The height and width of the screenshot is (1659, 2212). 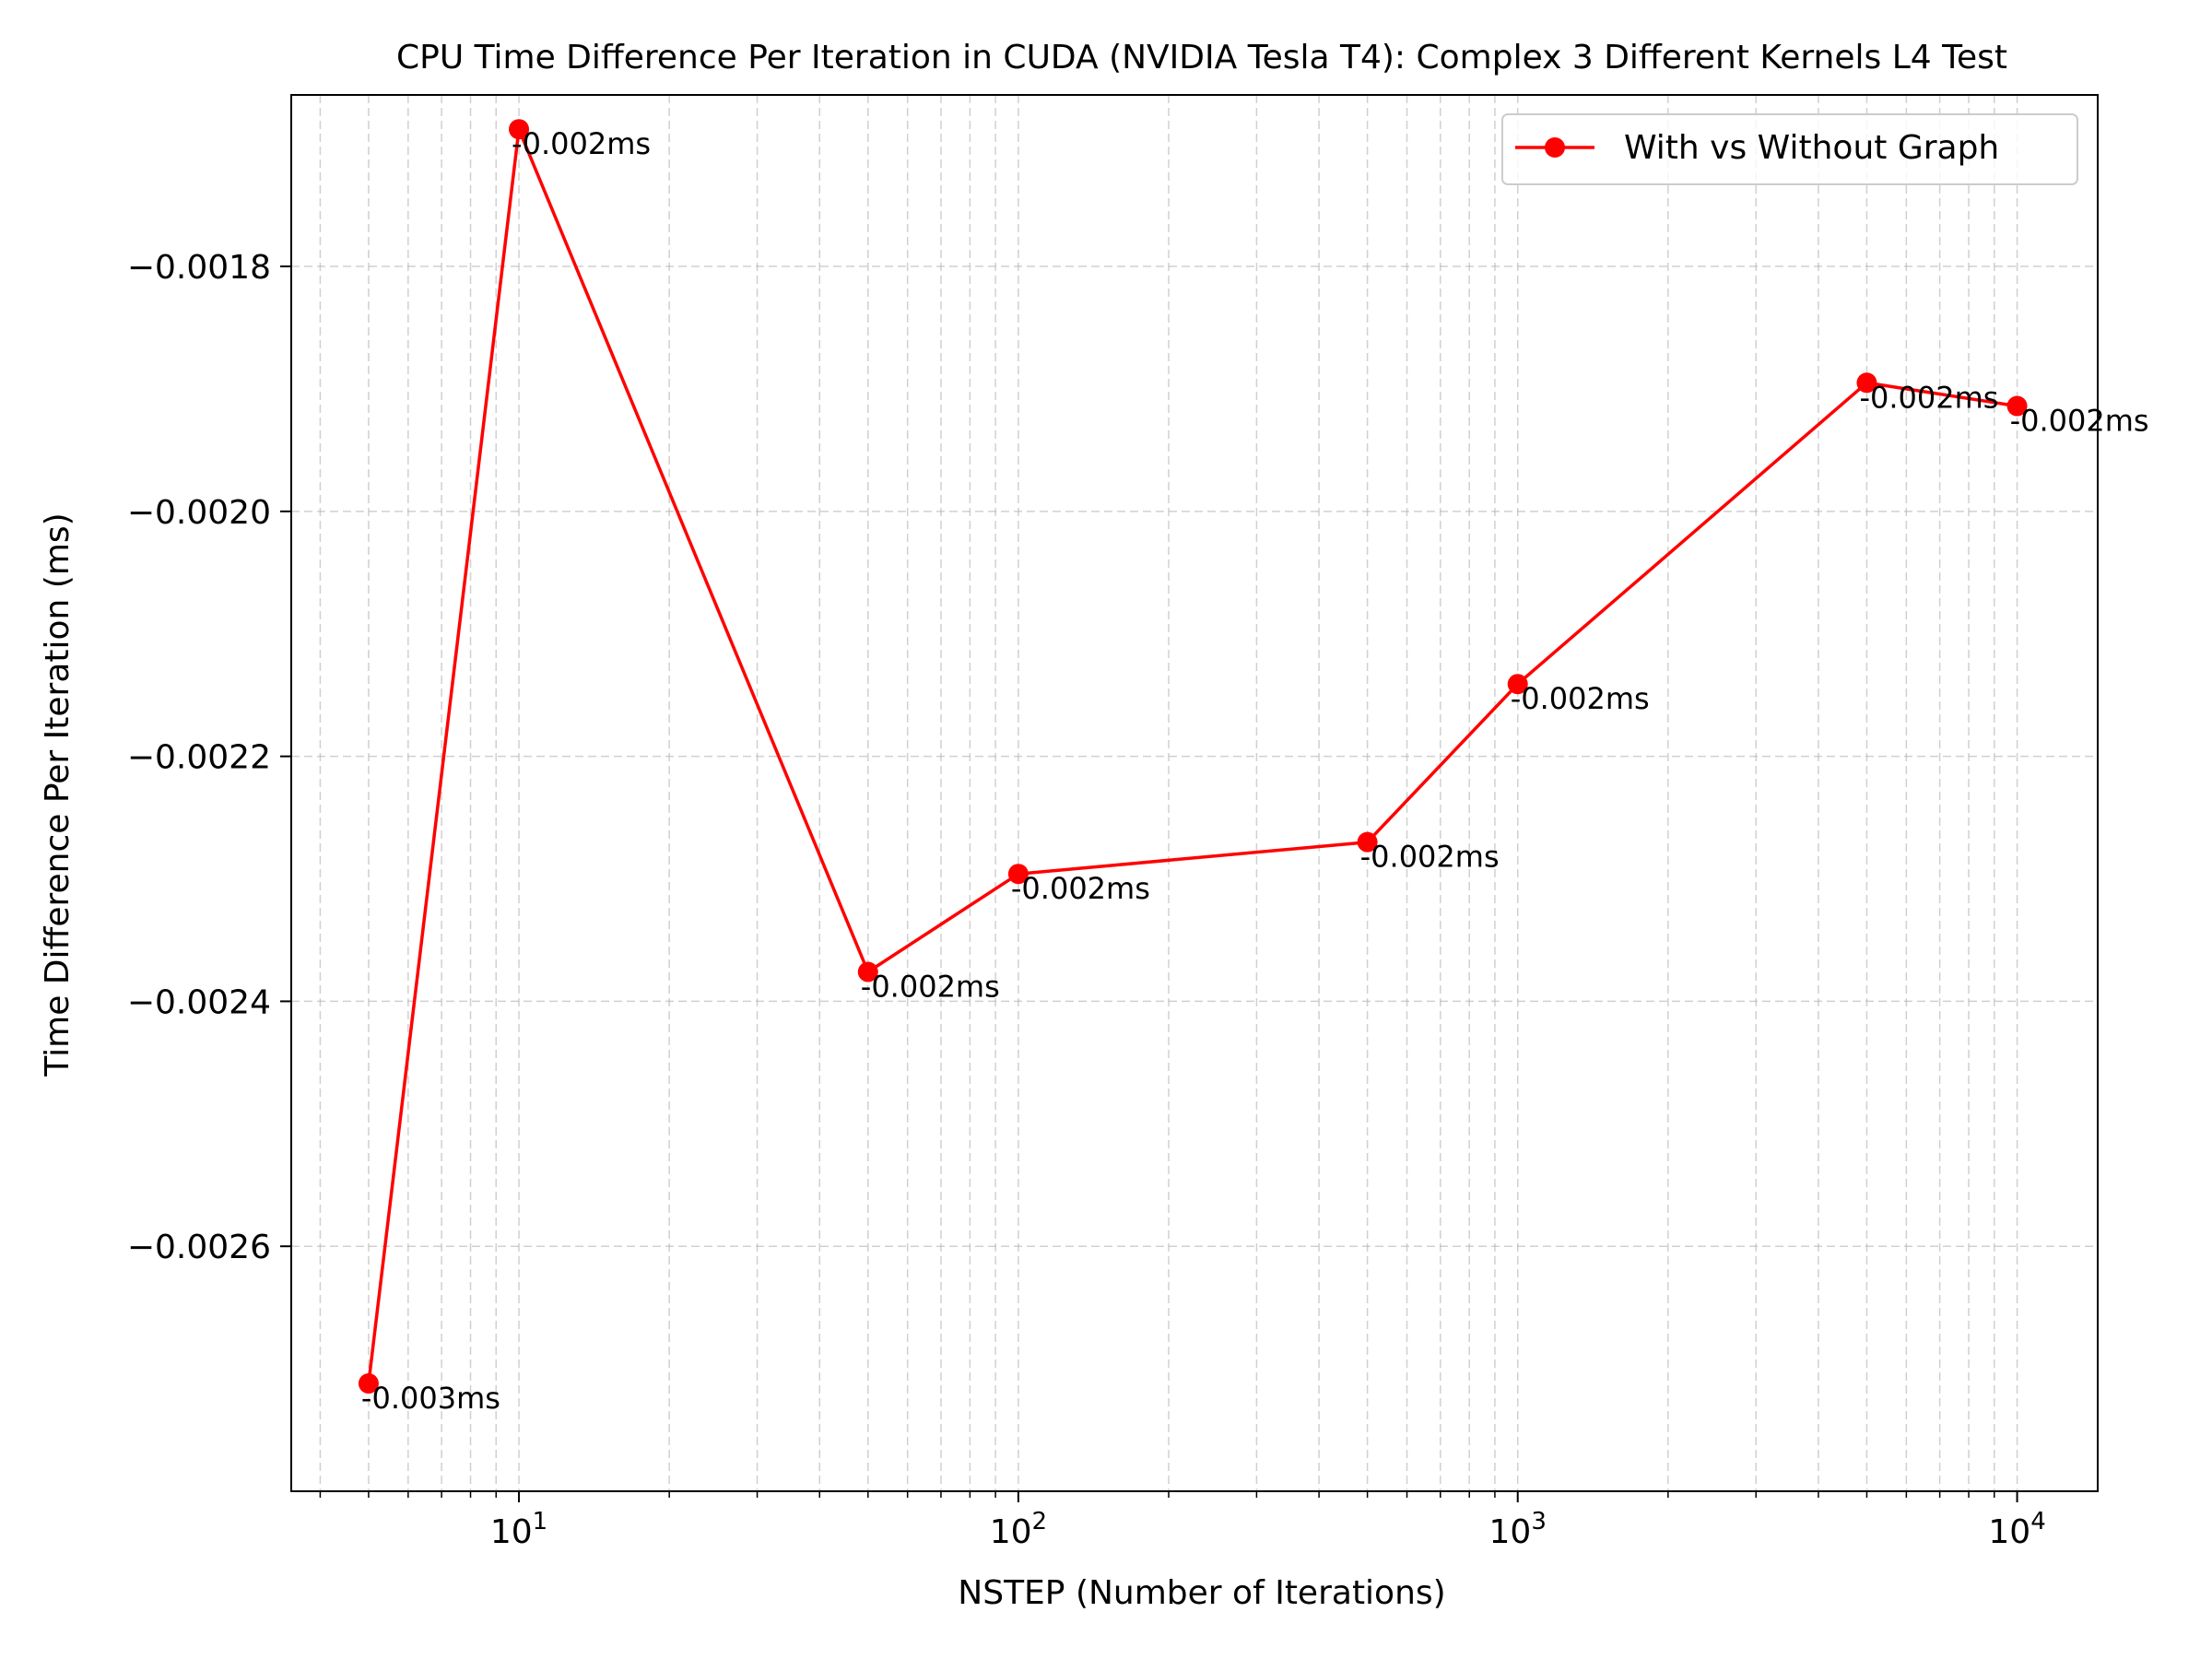 What do you see at coordinates (57, 794) in the screenshot?
I see `y-axis-label: Time Difference Per Iteration (ms)` at bounding box center [57, 794].